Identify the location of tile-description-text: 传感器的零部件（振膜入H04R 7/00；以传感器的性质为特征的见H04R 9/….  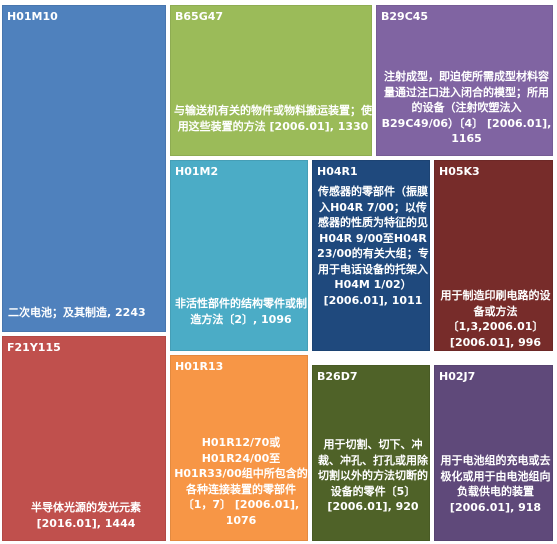
(373, 246).